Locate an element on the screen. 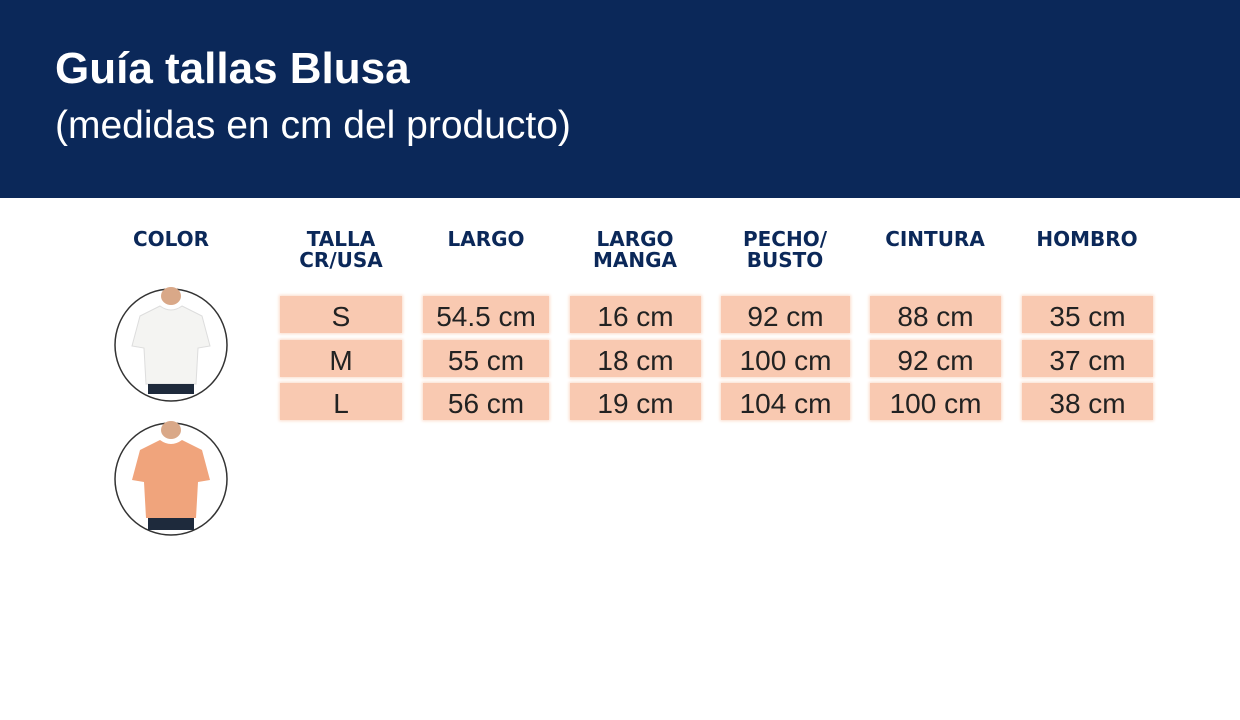 This screenshot has height=720, width=1240. header-line: MANGA is located at coordinates (634, 260).